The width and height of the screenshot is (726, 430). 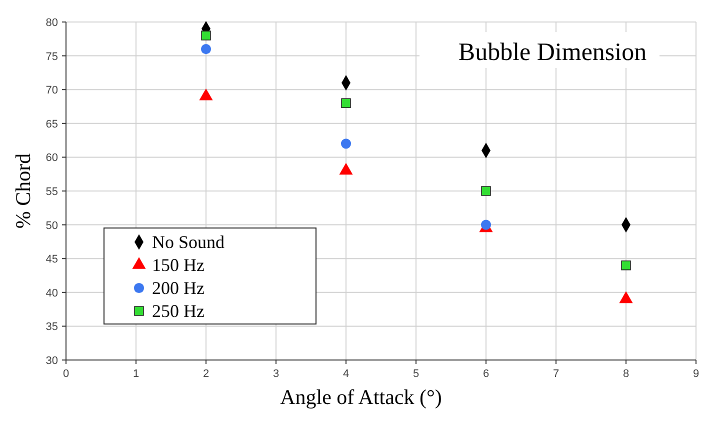 What do you see at coordinates (188, 242) in the screenshot?
I see `legend-label: No Sound` at bounding box center [188, 242].